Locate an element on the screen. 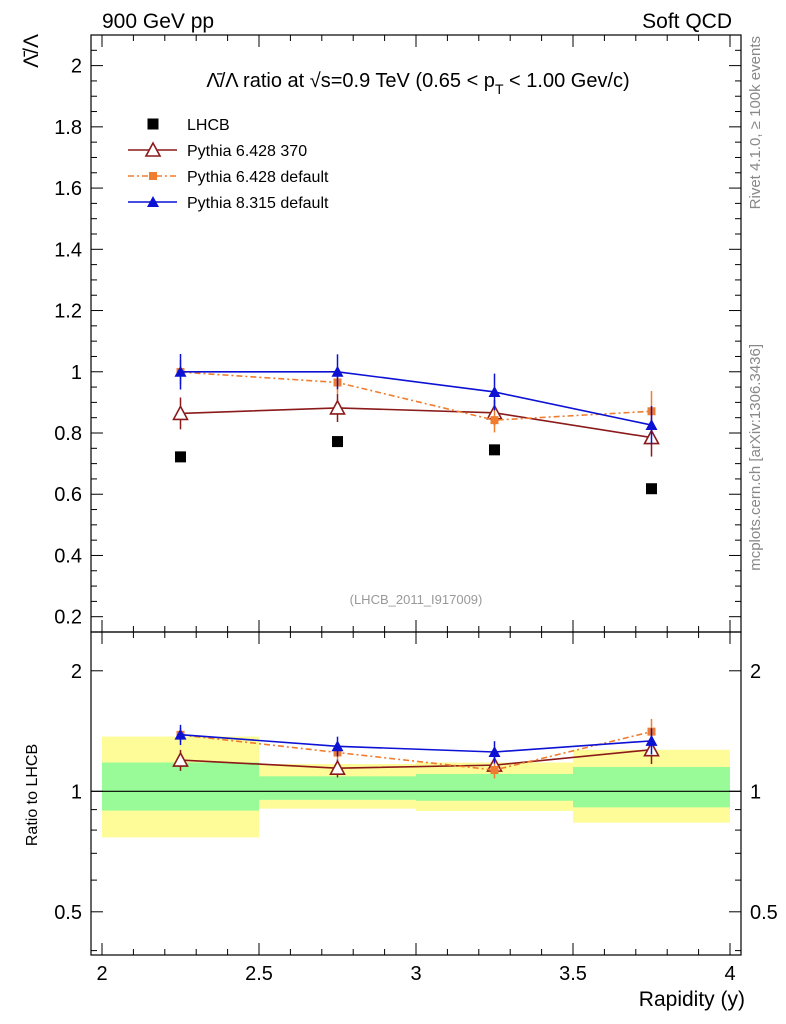 Image resolution: width=786 pixels, height=1024 pixels. y-tick-label: 0.8 is located at coordinates (68, 434).